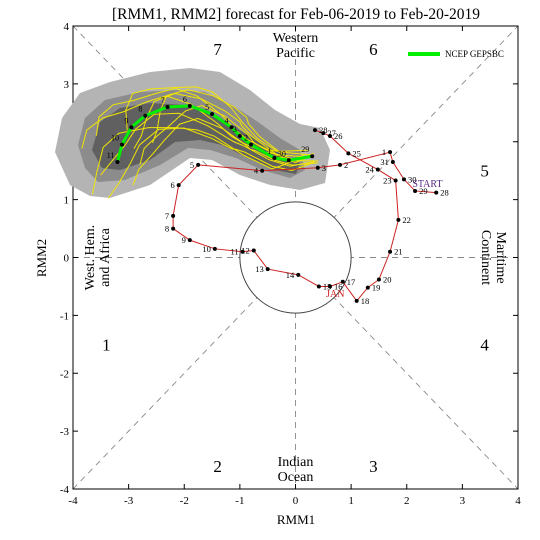 This screenshot has width=540, height=540. I want to click on forecast-day-label: 30, so click(282, 153).